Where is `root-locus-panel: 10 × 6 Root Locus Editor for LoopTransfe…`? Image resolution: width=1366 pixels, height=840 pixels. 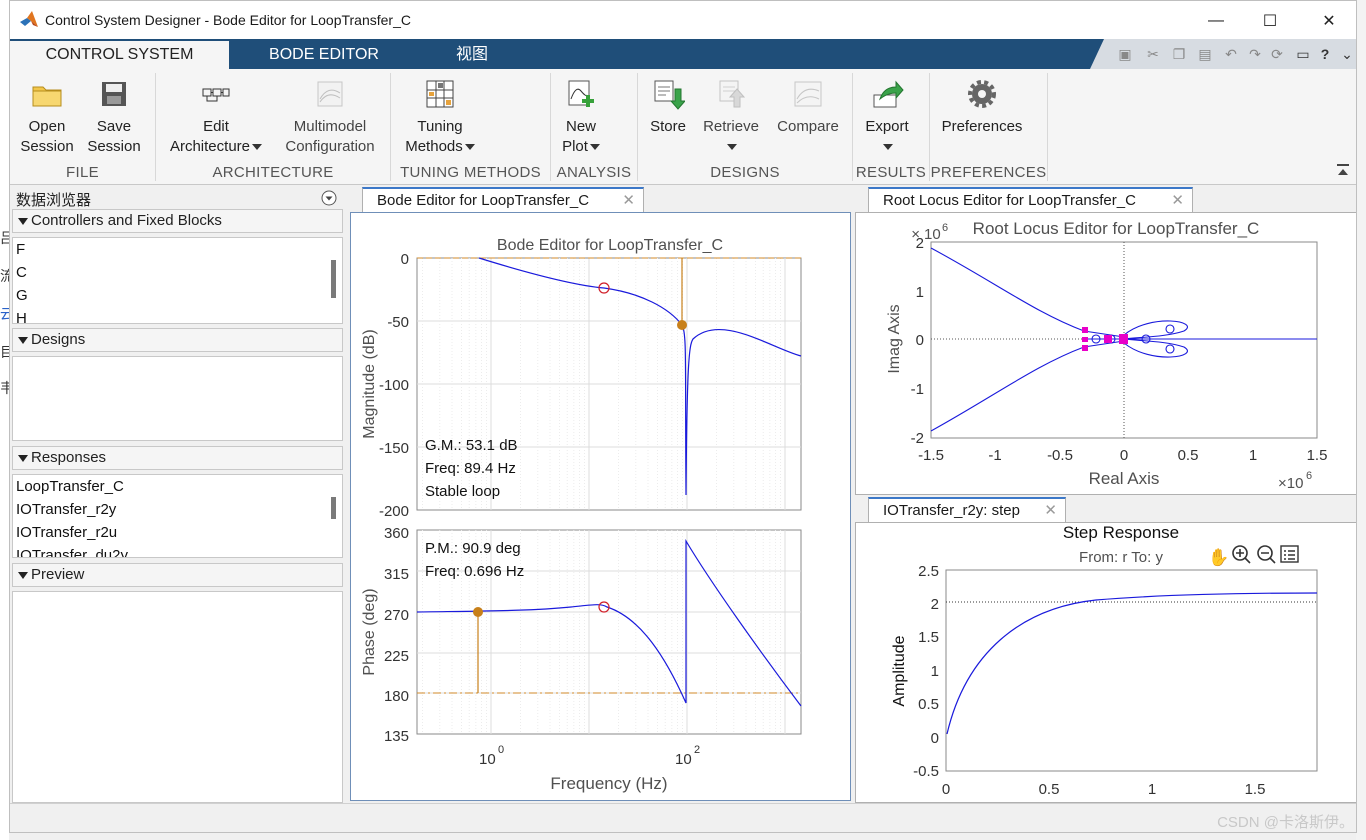
root-locus-panel: 10 × 6 Root Locus Editor for LoopTransfe… is located at coordinates (1106, 353).